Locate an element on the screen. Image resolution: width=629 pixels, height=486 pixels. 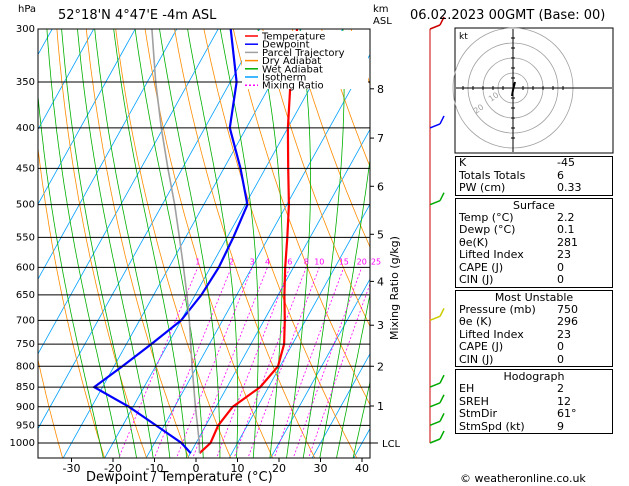
pressure-tick-label: 700 is located at coordinates (25, 320).